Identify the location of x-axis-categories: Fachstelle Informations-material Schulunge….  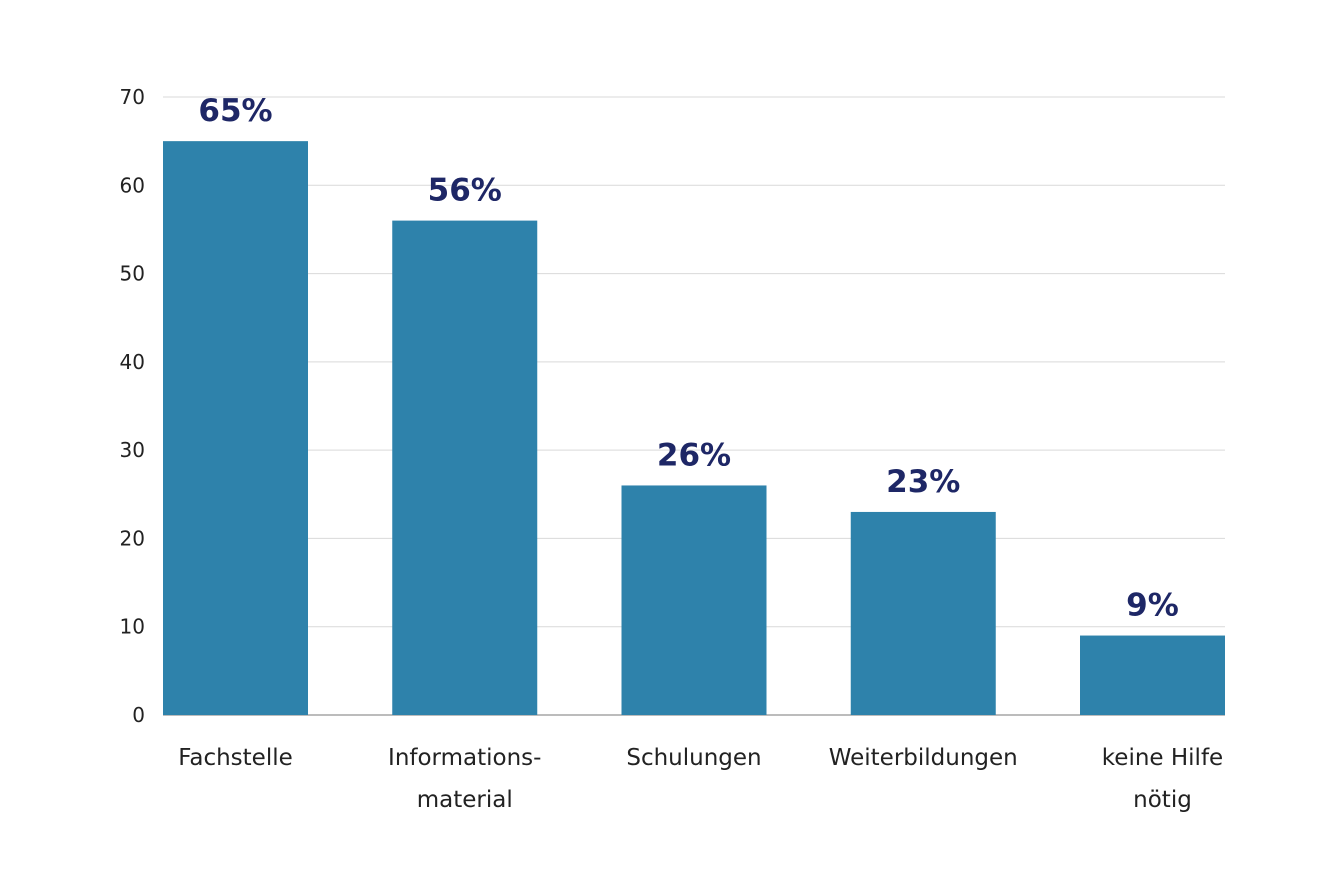
(700, 779).